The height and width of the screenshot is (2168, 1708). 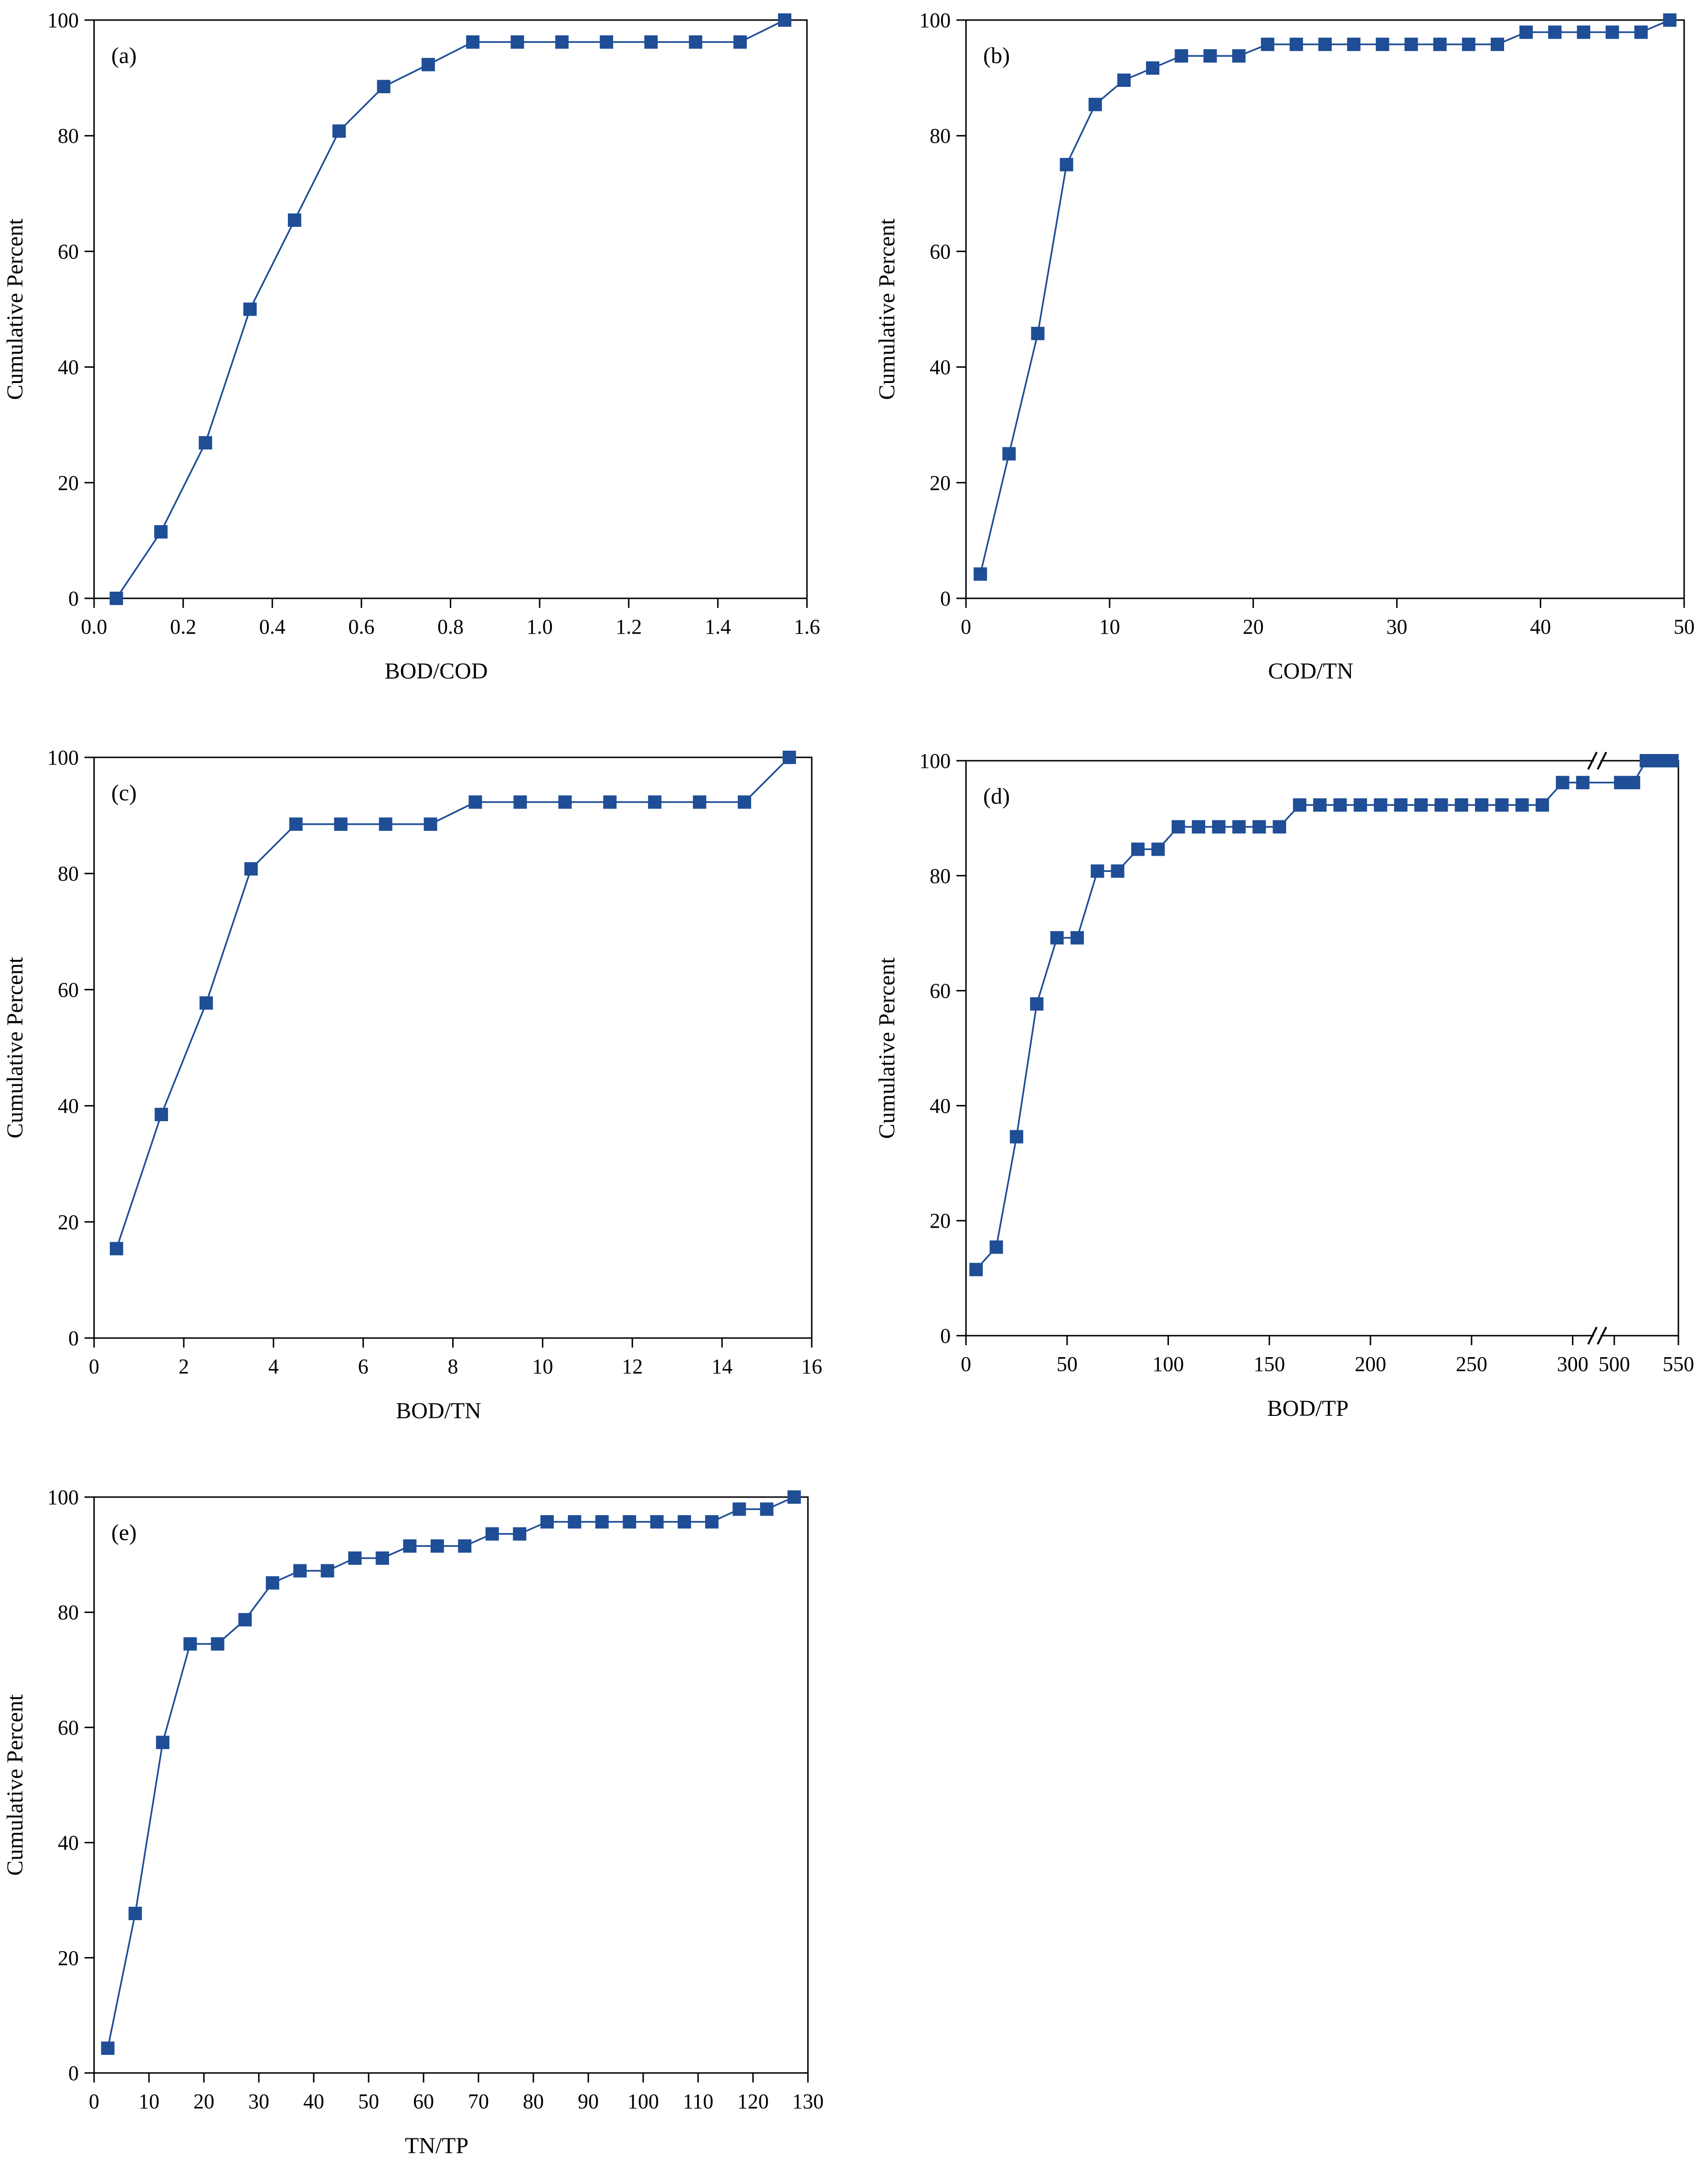 What do you see at coordinates (1168, 1364) in the screenshot?
I see `x-tick-label: 100` at bounding box center [1168, 1364].